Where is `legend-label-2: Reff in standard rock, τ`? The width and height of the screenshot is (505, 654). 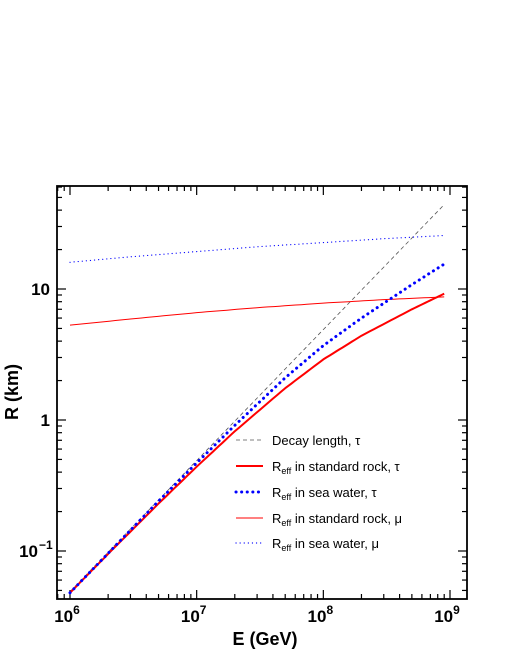 legend-label-2: Reff in standard rock, τ is located at coordinates (336, 467).